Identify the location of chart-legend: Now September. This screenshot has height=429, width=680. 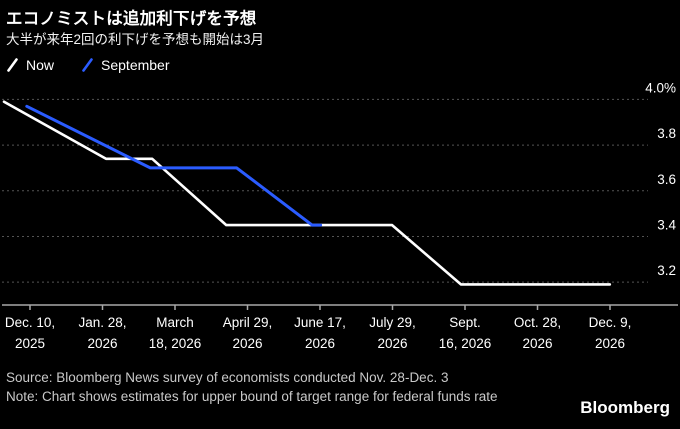
(88, 65).